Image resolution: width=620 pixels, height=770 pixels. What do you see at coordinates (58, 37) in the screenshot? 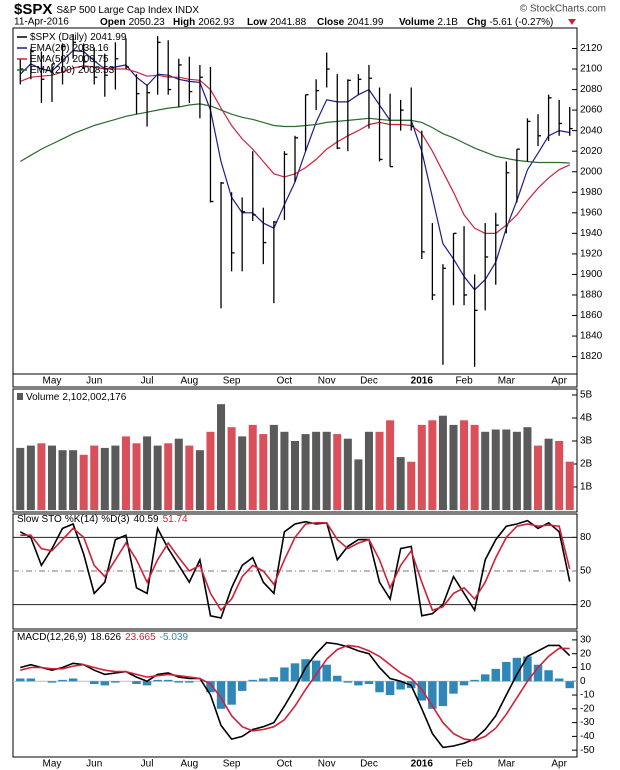
I see `legend-name: $SPX (Daily)` at bounding box center [58, 37].